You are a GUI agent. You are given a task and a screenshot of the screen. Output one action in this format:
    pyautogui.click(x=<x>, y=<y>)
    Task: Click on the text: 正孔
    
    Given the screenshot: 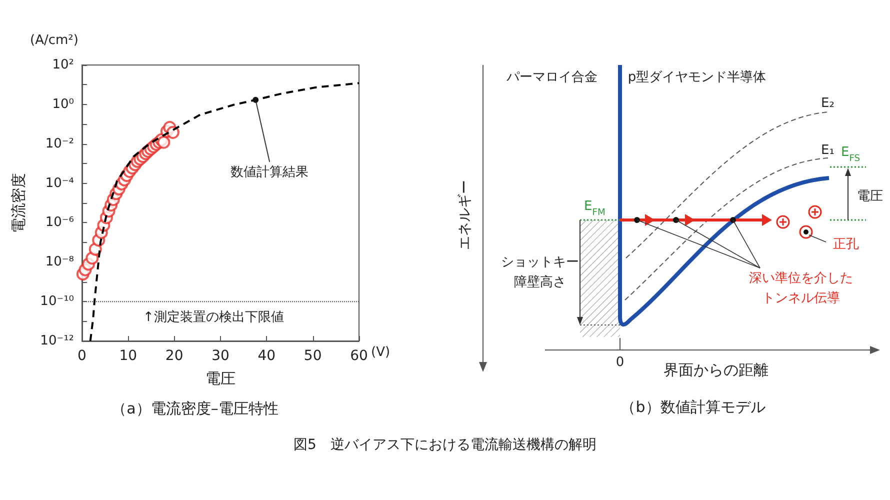 What is the action you would take?
    pyautogui.click(x=846, y=244)
    